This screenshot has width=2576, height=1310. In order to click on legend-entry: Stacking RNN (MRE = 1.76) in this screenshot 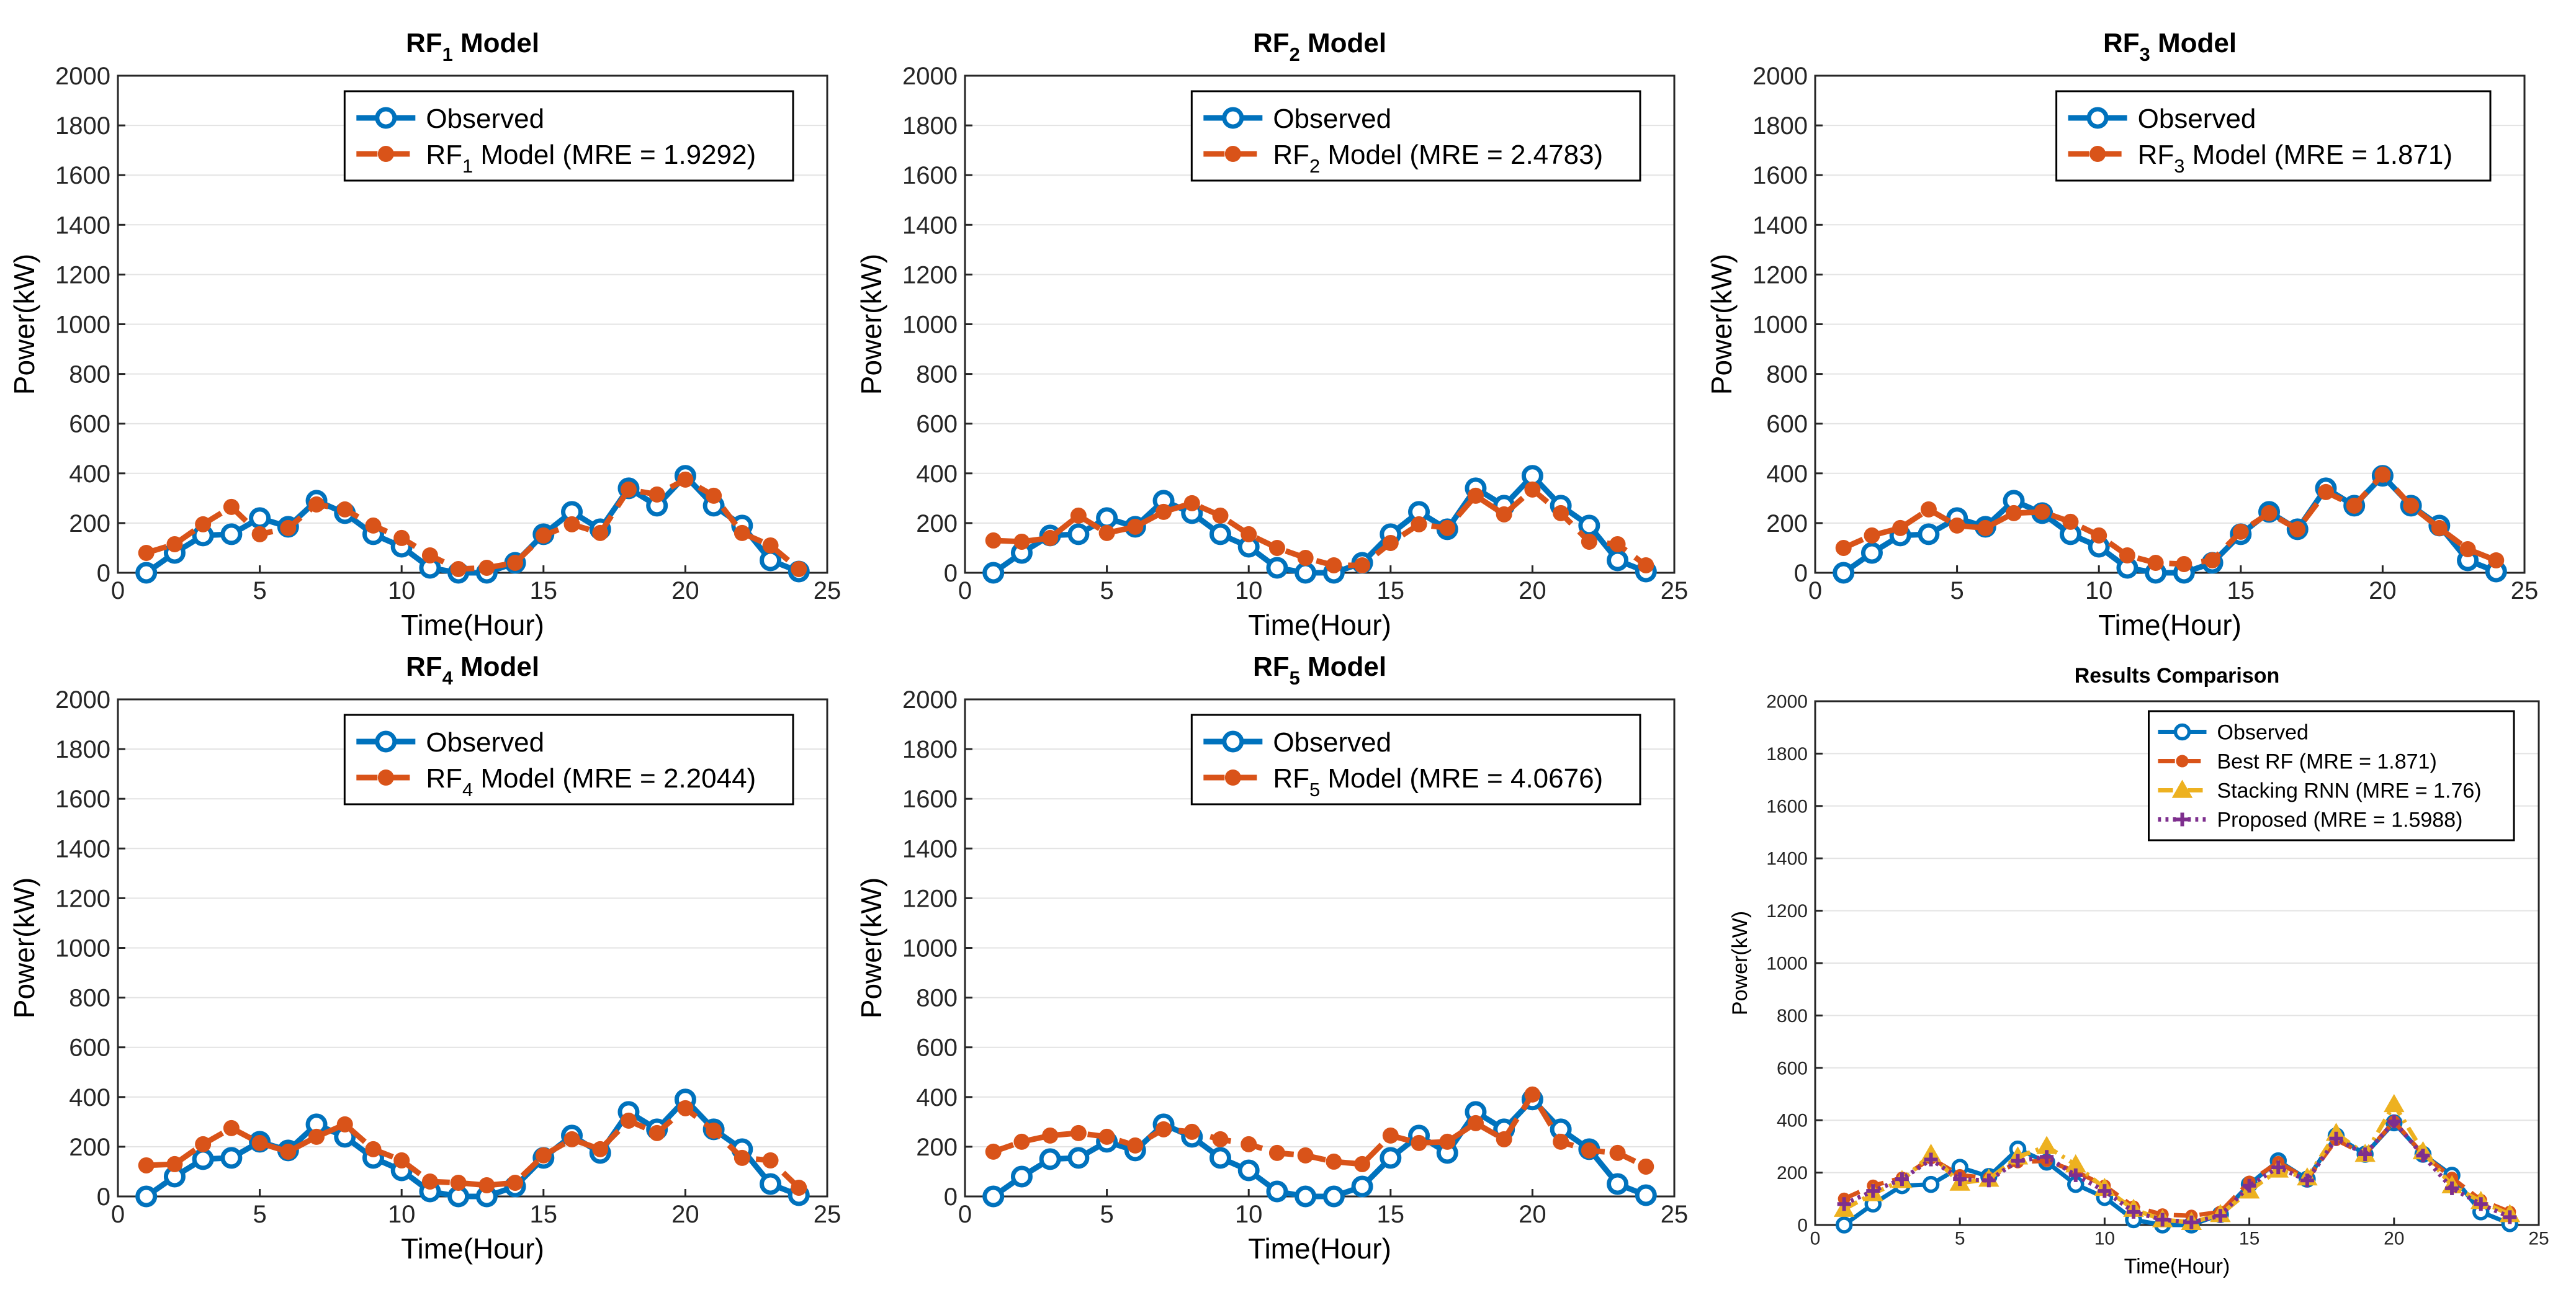, I will do `click(2320, 791)`.